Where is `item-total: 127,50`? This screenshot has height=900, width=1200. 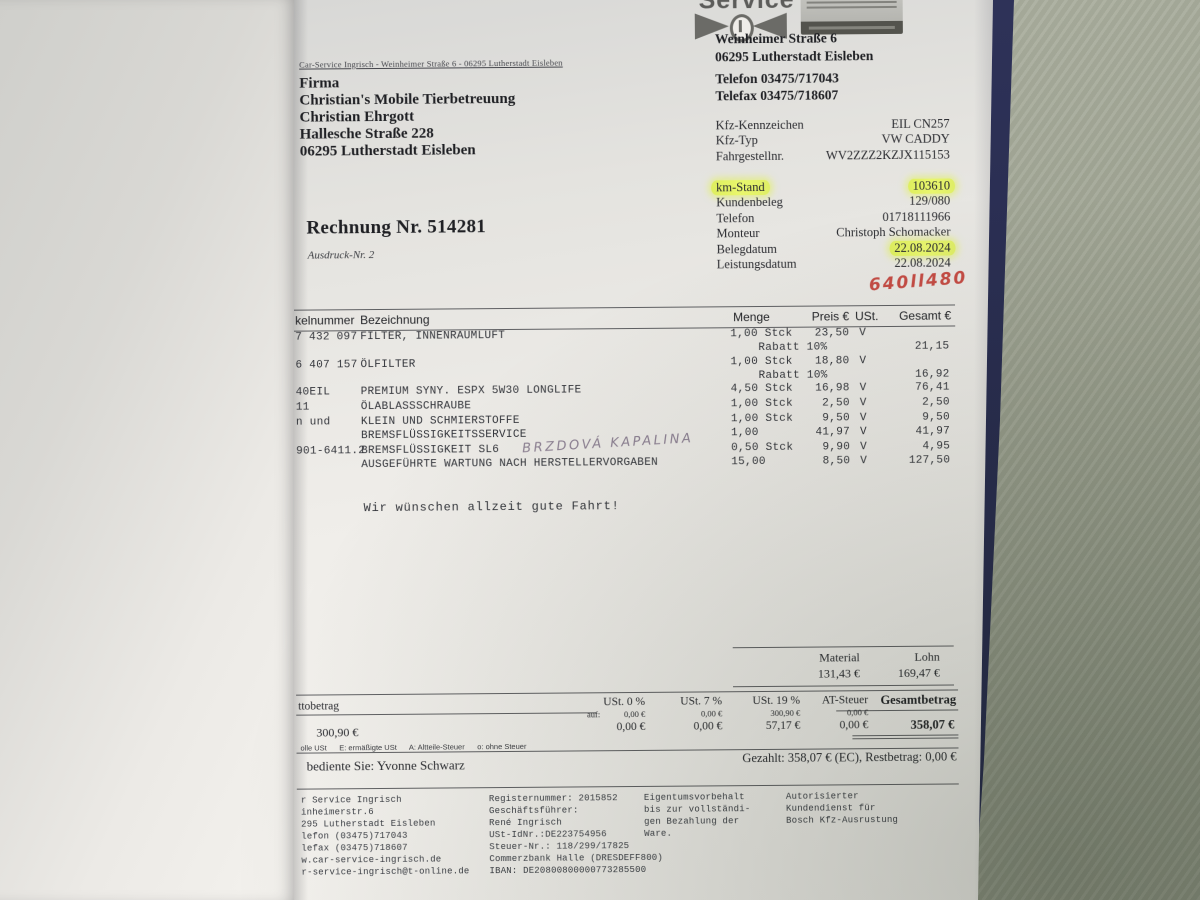 item-total: 127,50 is located at coordinates (929, 460).